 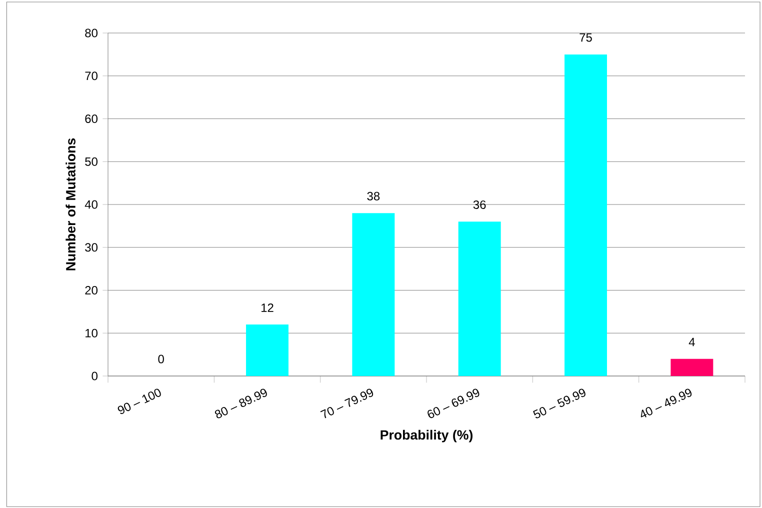 I want to click on data-label: 4, so click(x=691, y=342).